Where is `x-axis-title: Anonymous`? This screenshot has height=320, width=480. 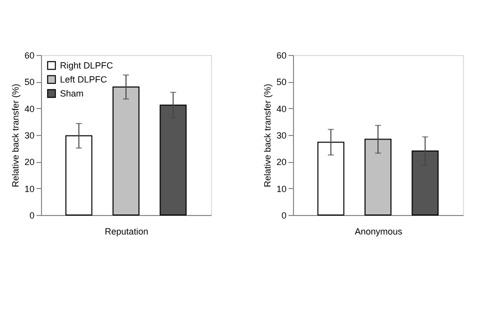
x-axis-title: Anonymous is located at coordinates (378, 231).